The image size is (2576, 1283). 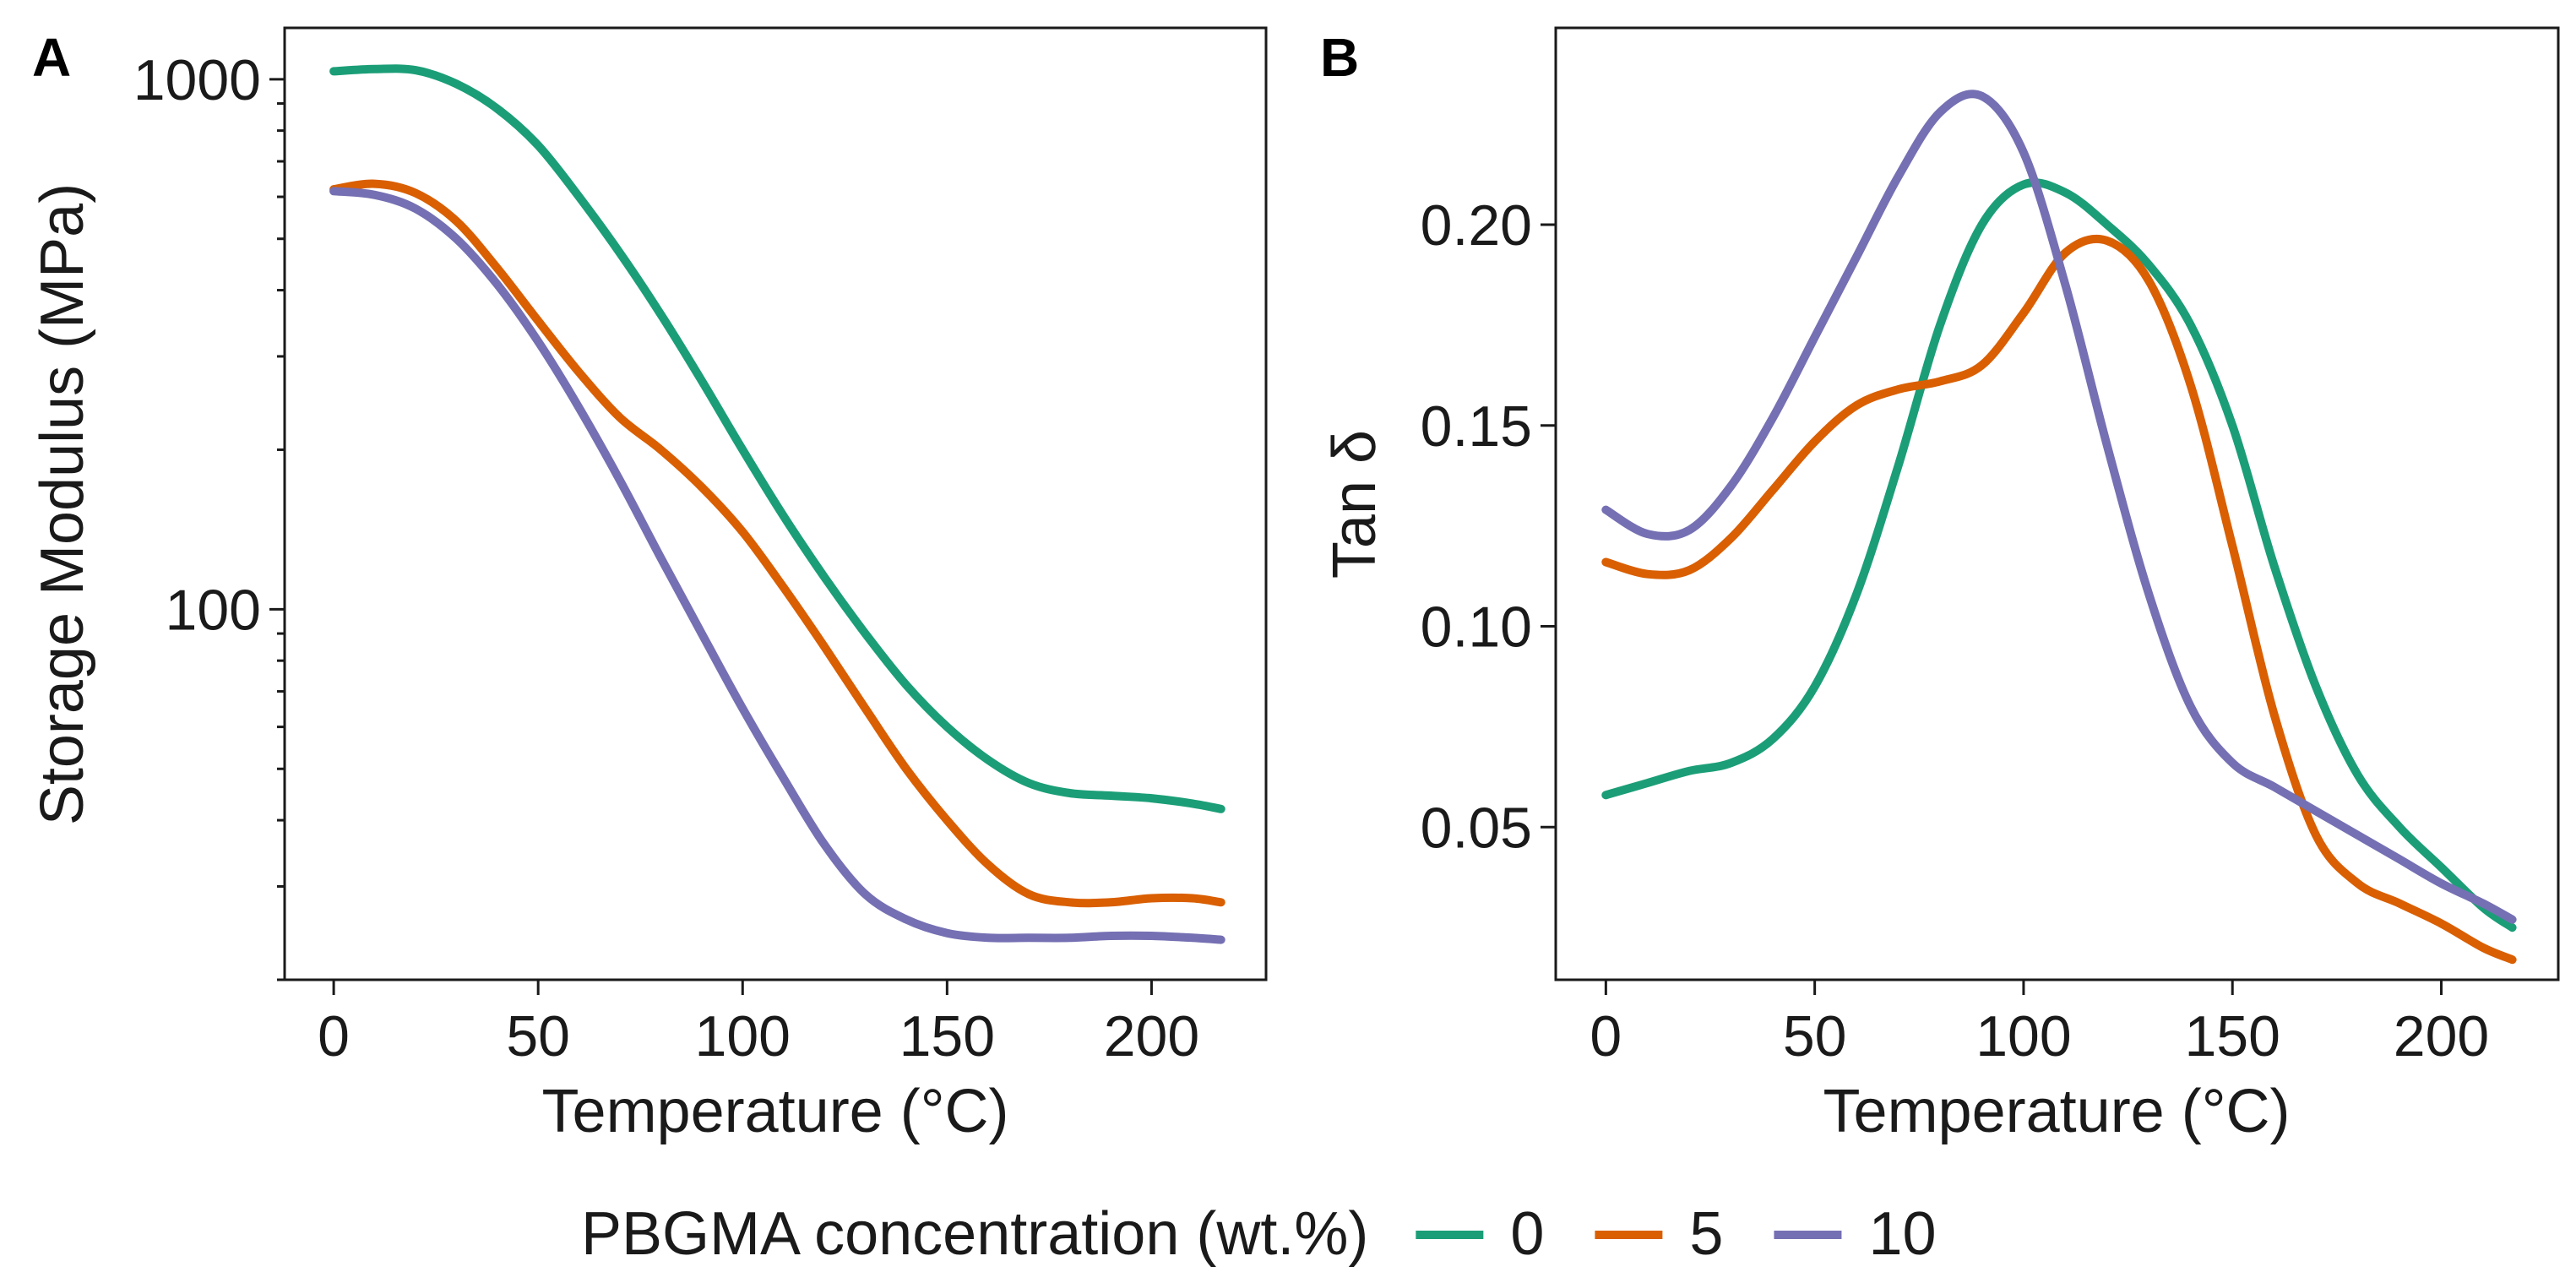 I want to click on panel-a-x-axis-title: Temperature (°C), so click(x=775, y=1111).